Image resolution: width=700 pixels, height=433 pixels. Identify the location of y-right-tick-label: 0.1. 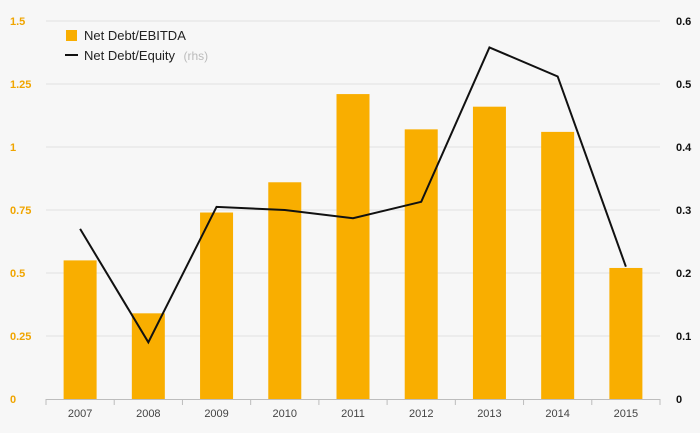
(683, 337).